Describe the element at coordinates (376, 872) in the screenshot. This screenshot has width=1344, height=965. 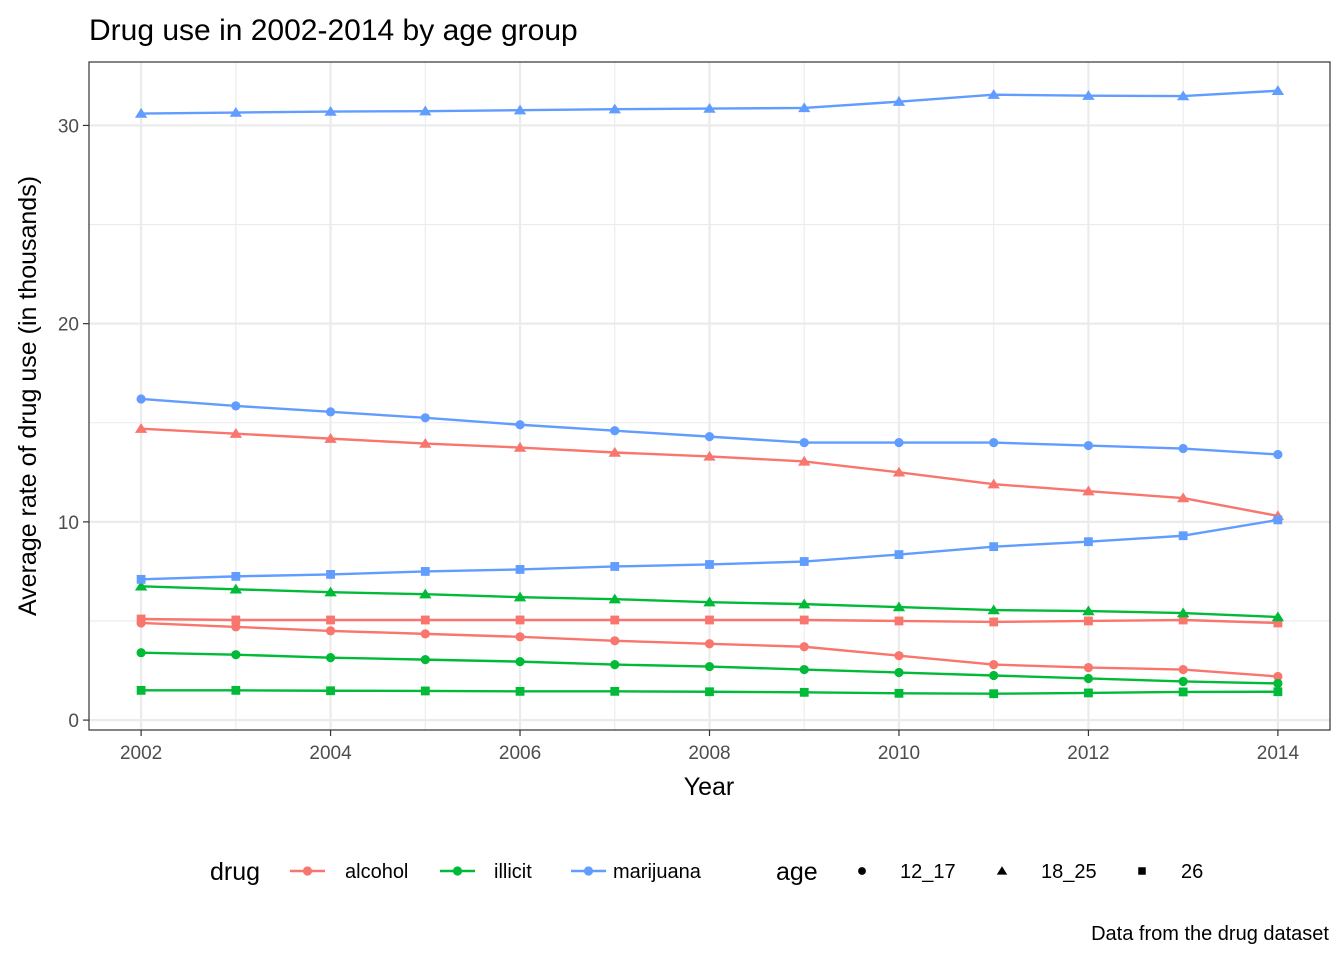
I see `legend-label-alcohol: alcohol` at that location.